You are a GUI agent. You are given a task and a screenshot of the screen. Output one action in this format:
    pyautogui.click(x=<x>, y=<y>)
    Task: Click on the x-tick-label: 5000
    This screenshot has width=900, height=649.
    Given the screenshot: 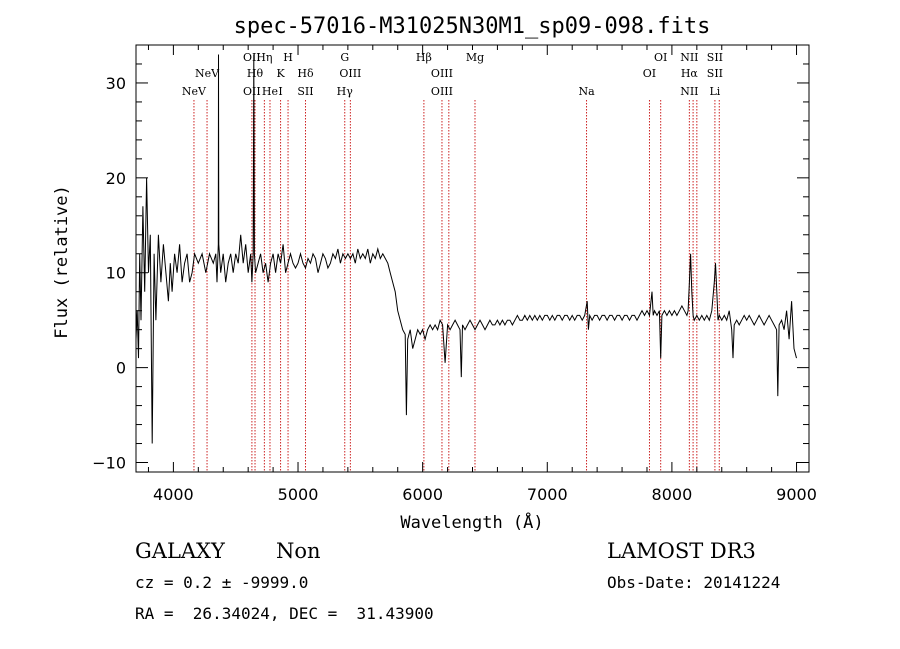 What is the action you would take?
    pyautogui.click(x=298, y=494)
    